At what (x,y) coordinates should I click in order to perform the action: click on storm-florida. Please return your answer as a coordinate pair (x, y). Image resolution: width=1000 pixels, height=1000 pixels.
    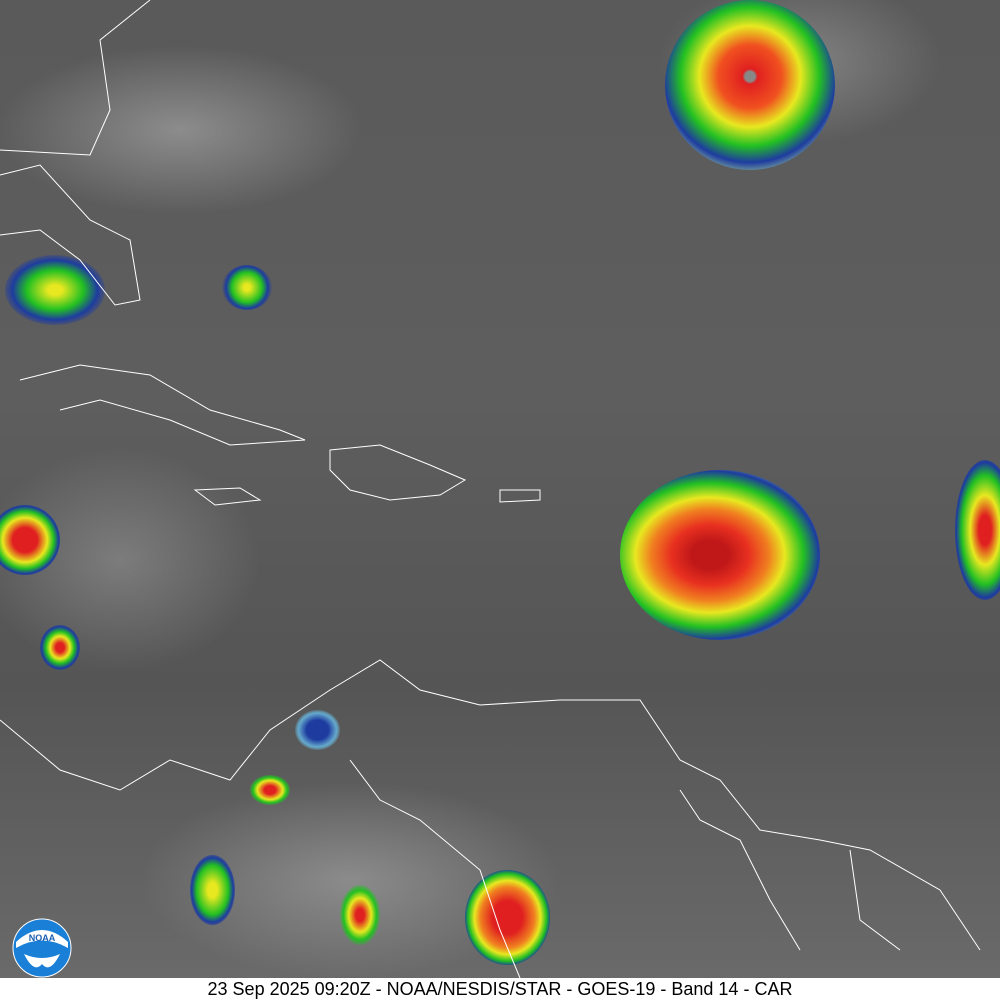
    Looking at the image, I should click on (55, 290).